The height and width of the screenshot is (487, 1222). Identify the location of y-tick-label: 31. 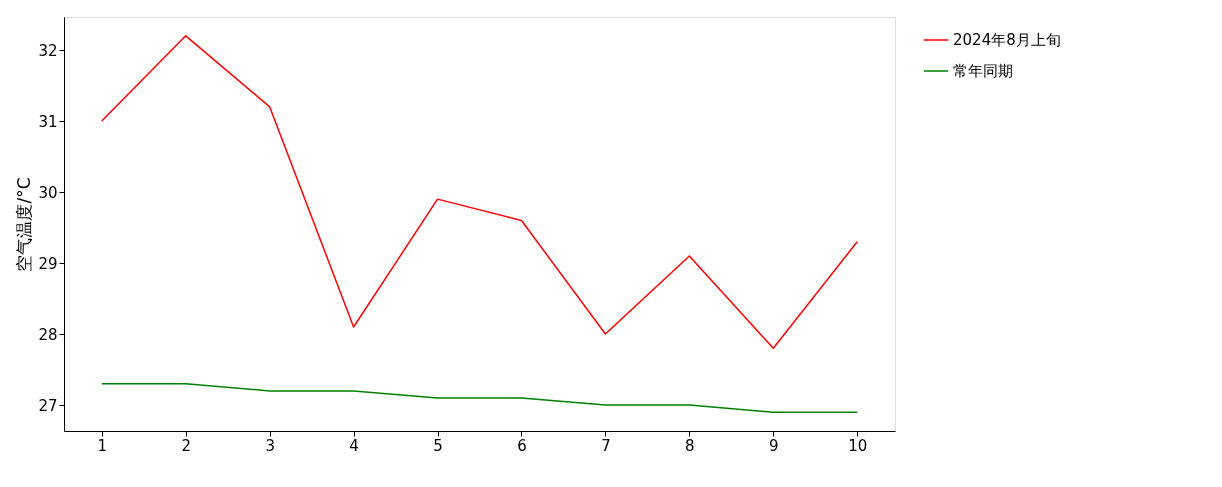
(48, 121).